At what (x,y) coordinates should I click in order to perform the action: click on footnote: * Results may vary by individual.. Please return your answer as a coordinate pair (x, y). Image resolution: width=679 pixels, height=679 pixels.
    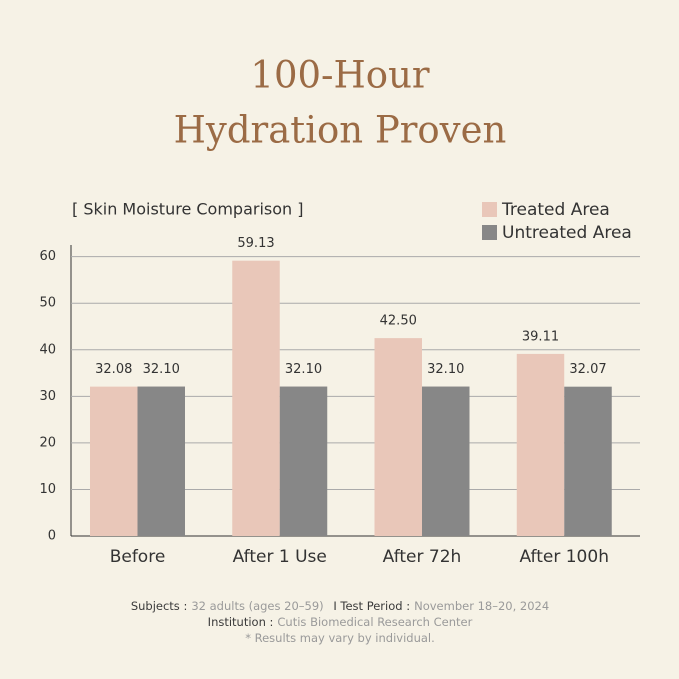
    Looking at the image, I should click on (340, 638).